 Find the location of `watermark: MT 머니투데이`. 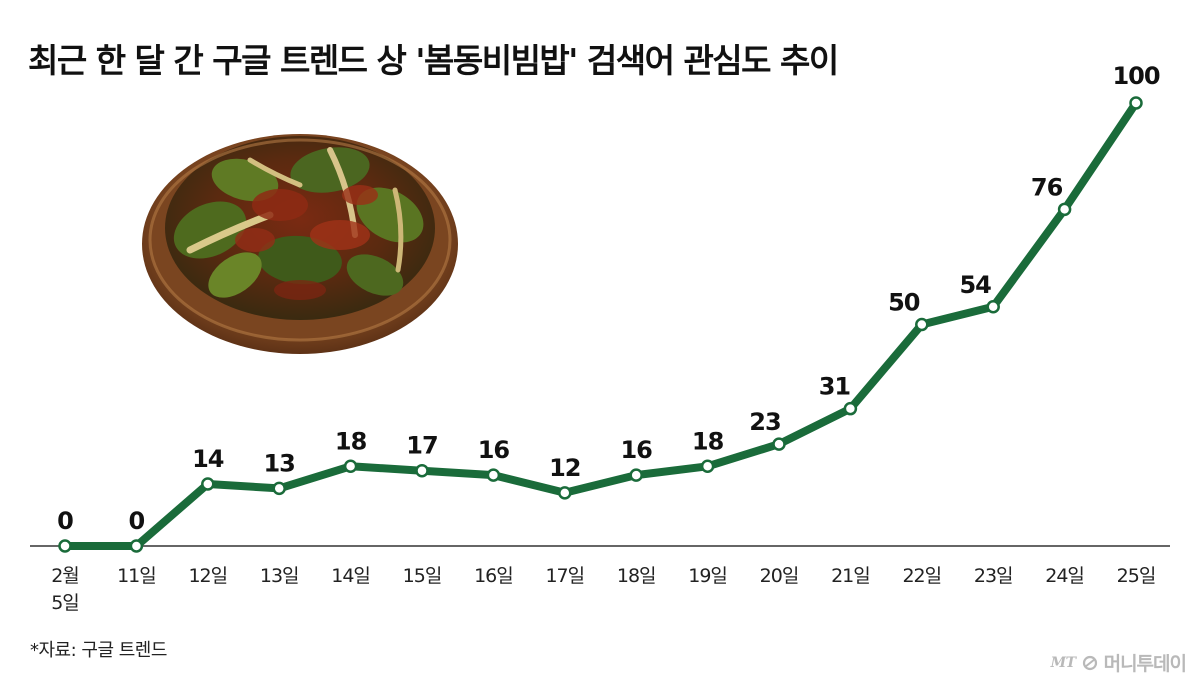

watermark: MT 머니투데이 is located at coordinates (1118, 662).